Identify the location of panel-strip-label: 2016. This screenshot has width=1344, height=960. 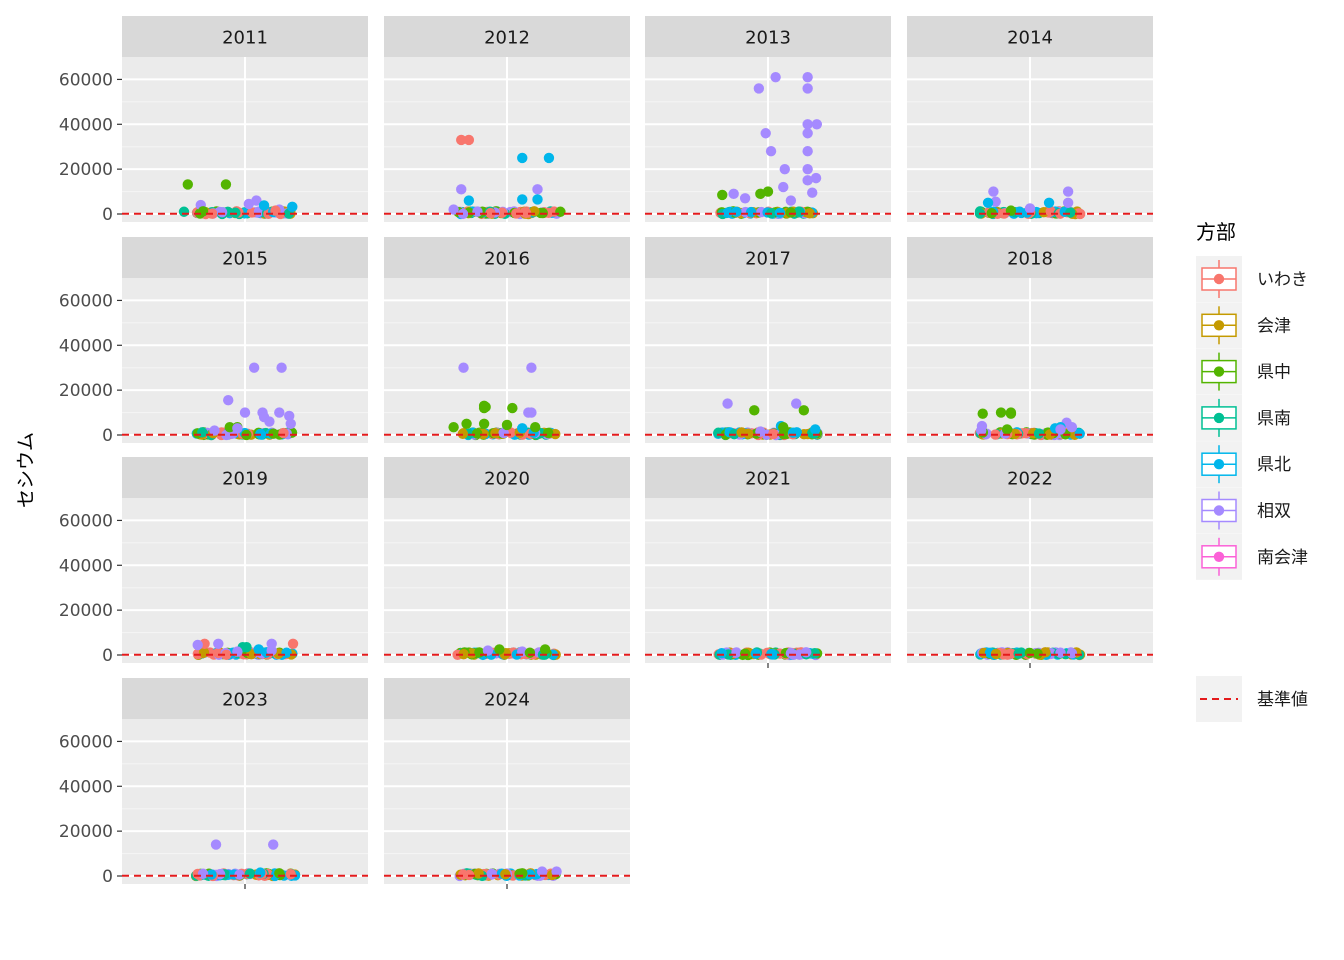
(507, 259).